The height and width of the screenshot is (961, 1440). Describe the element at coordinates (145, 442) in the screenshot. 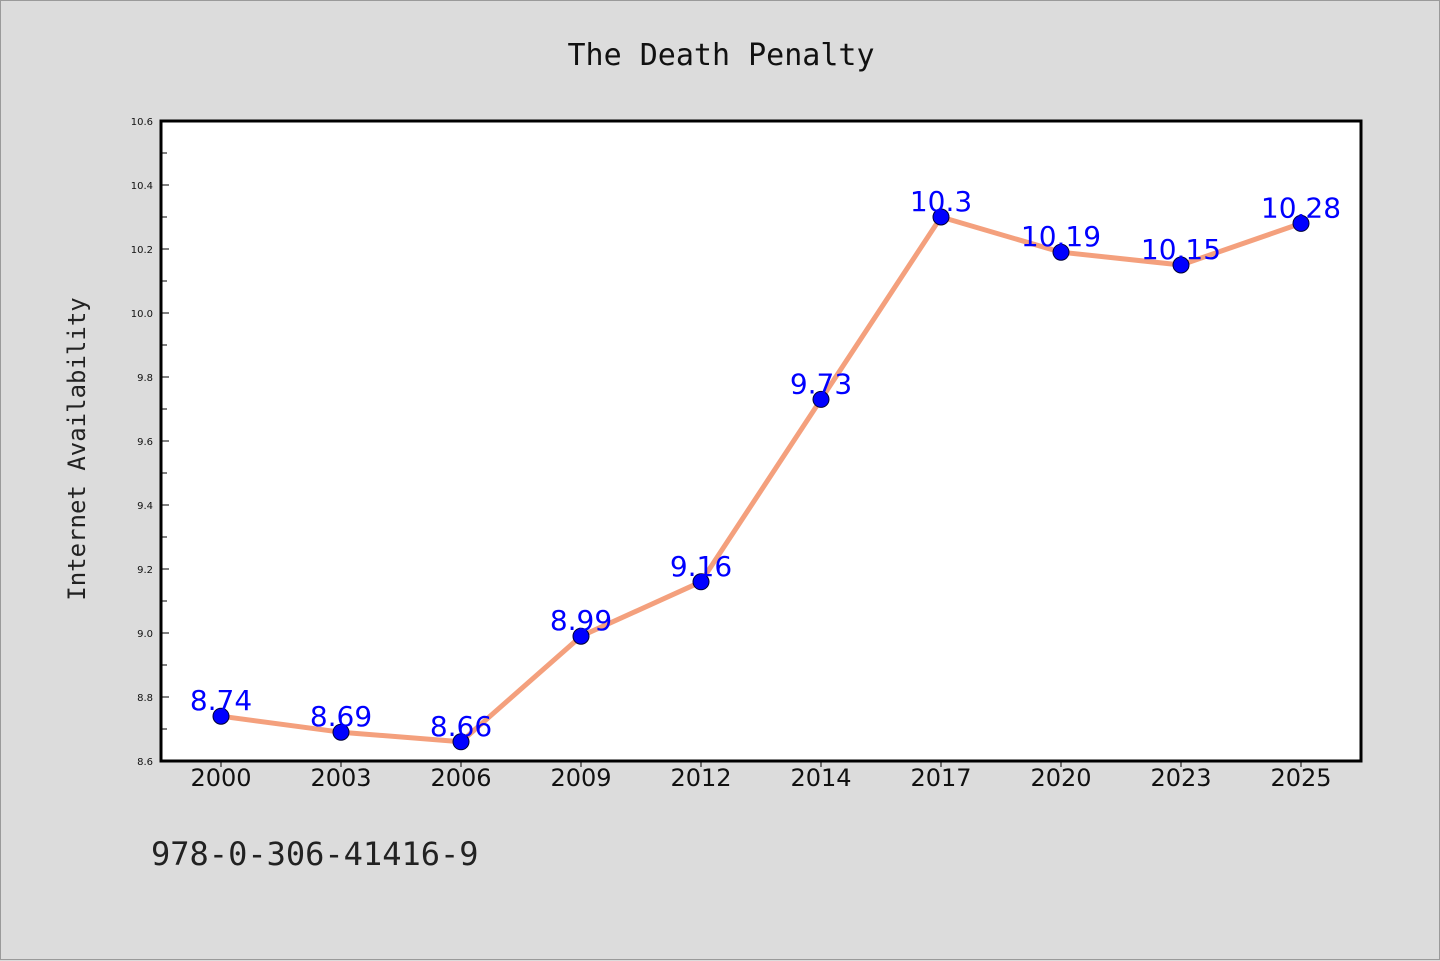

I see `y-tick-label: 9.6` at that location.